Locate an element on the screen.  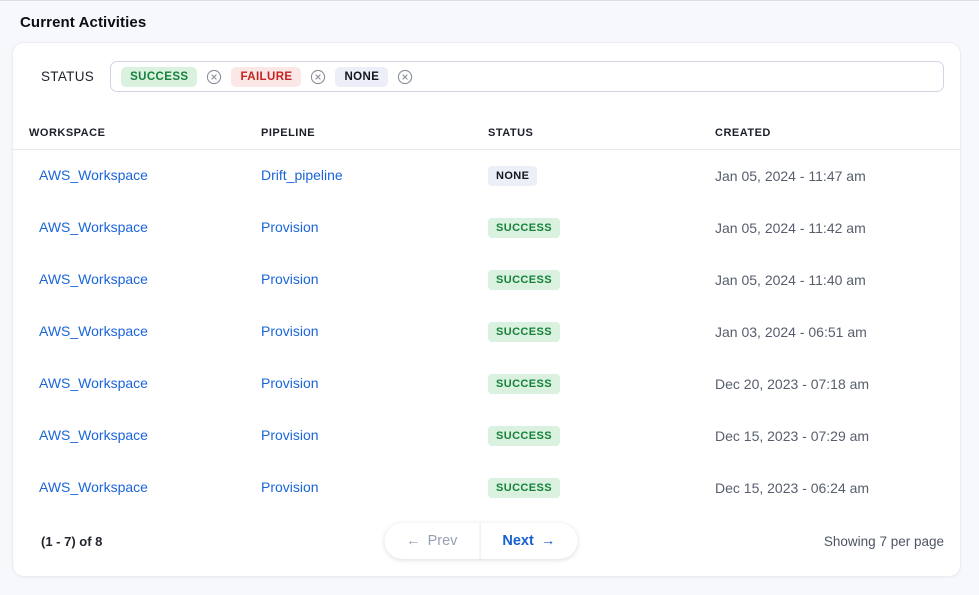
status-filter-row: STATUS SUCCESS FAILURE is located at coordinates (486, 67).